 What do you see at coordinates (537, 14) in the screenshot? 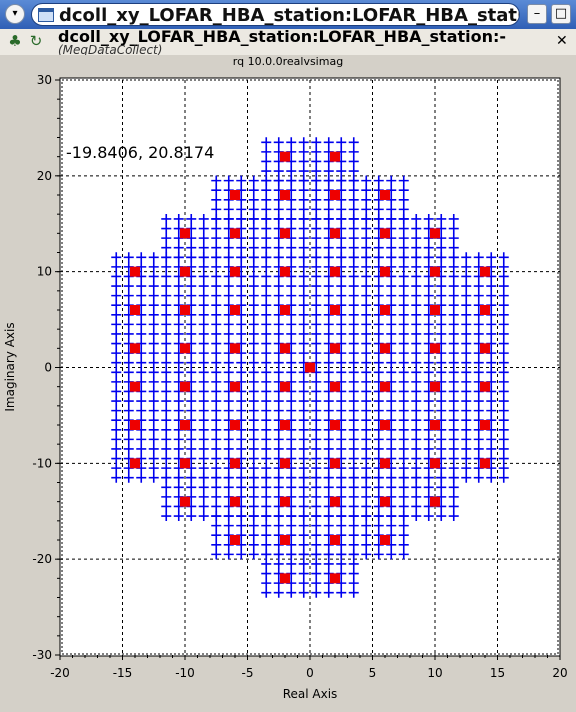
I see `minimize-button: –` at bounding box center [537, 14].